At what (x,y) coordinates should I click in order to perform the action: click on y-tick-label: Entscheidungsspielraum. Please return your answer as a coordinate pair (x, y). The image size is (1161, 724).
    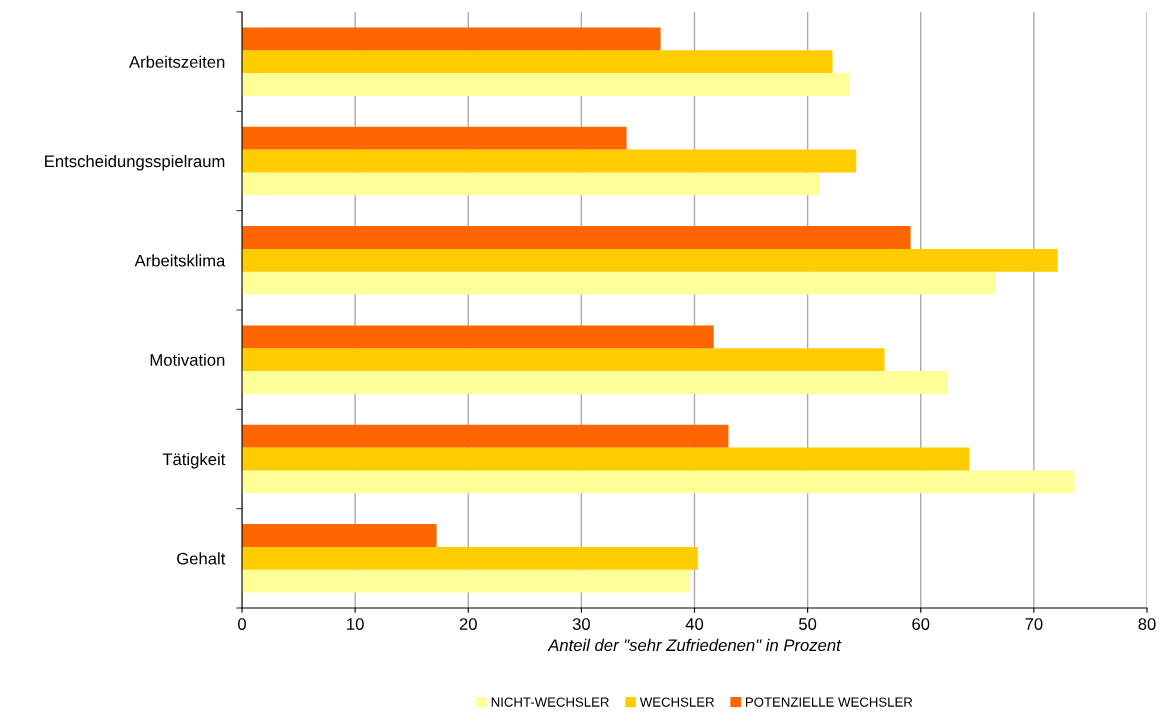
    Looking at the image, I should click on (135, 162).